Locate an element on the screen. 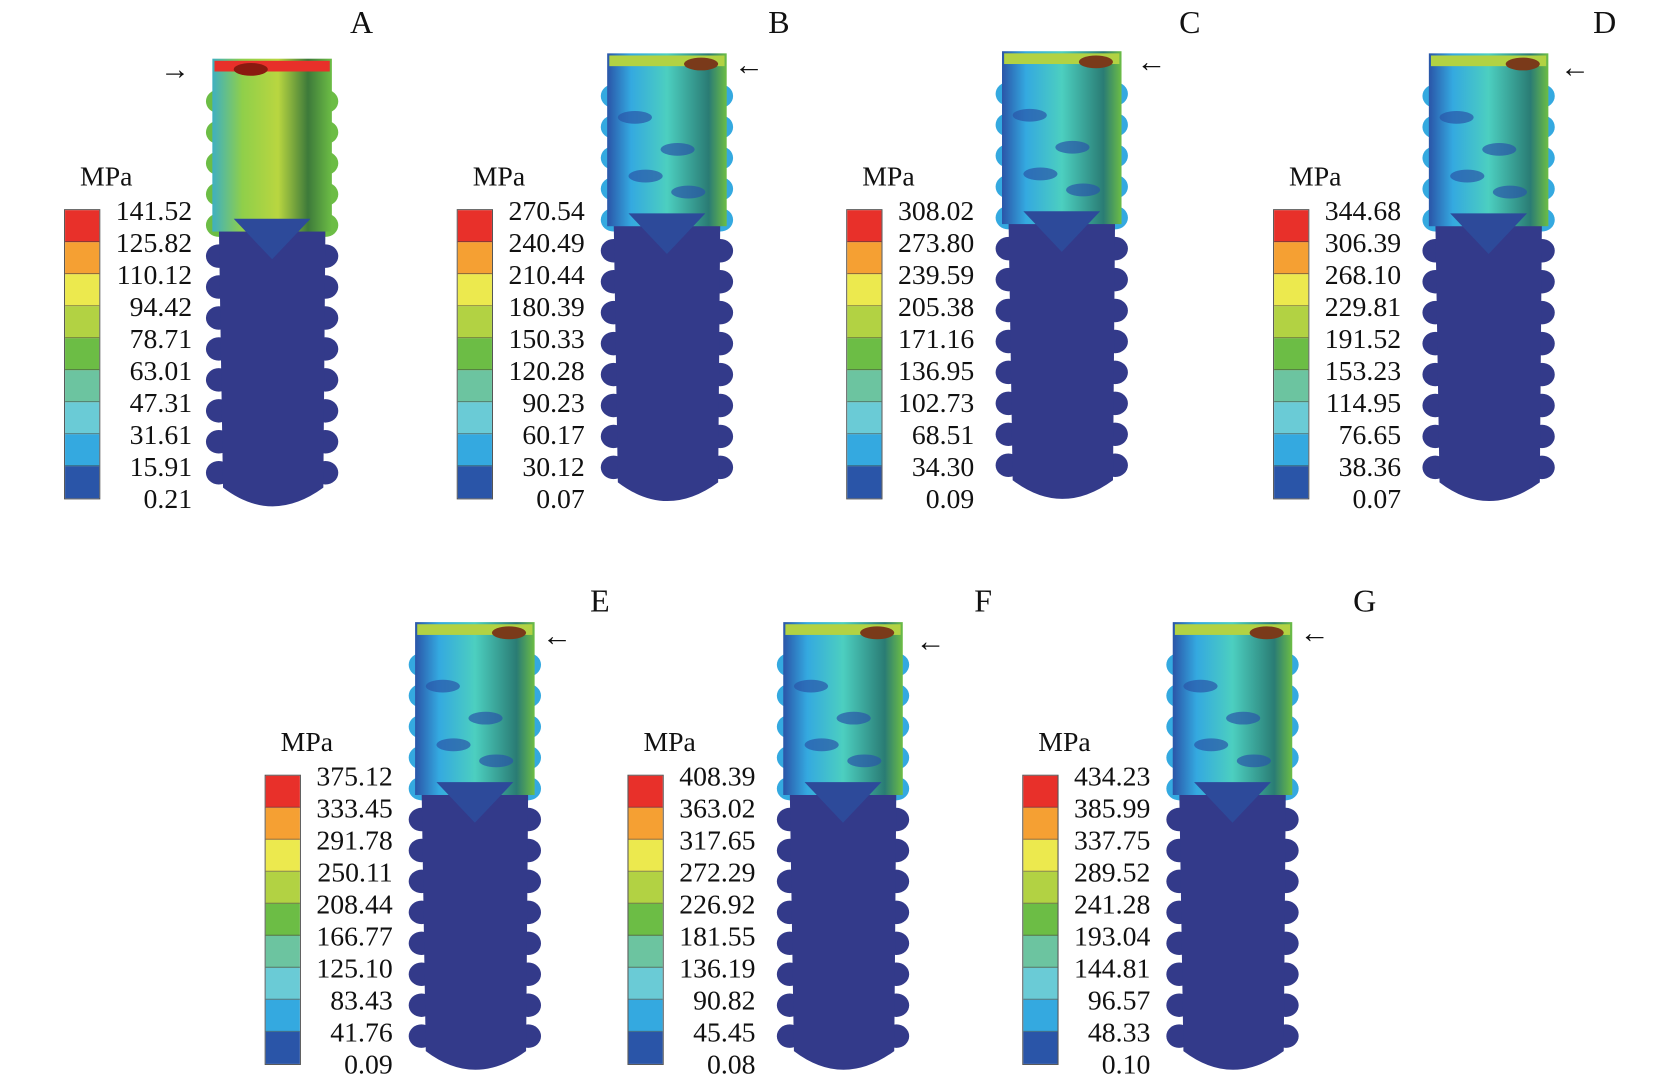 Image resolution: width=1654 pixels, height=1087 pixels. legend-value: 337.75 is located at coordinates (1112, 840).